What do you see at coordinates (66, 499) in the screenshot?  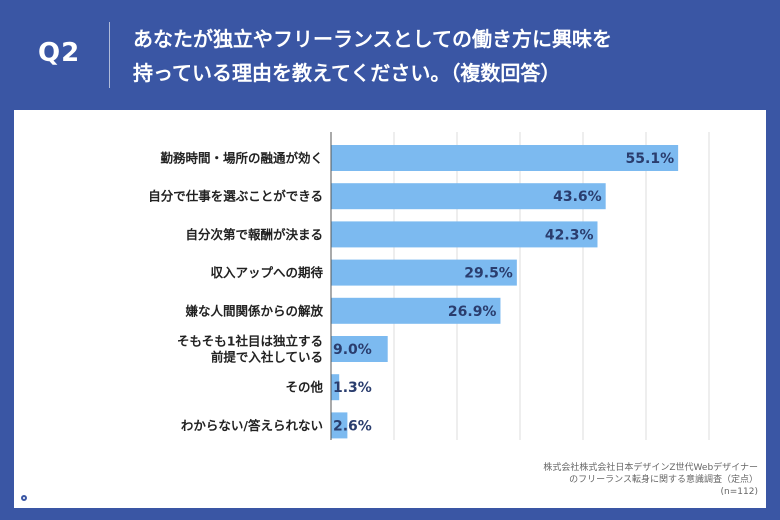 I see `logo-text: リサピー` at bounding box center [66, 499].